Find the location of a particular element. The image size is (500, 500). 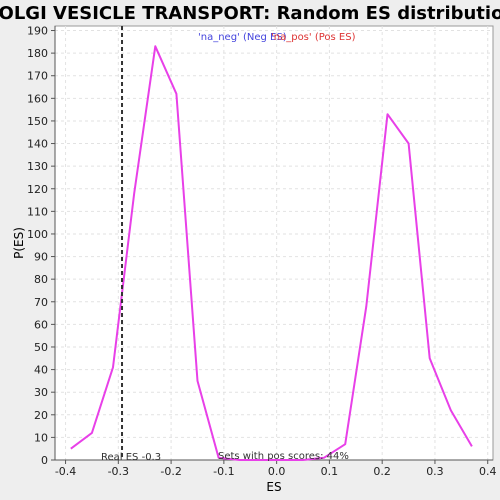

y-tick-label: 160 is located at coordinates (37, 98).